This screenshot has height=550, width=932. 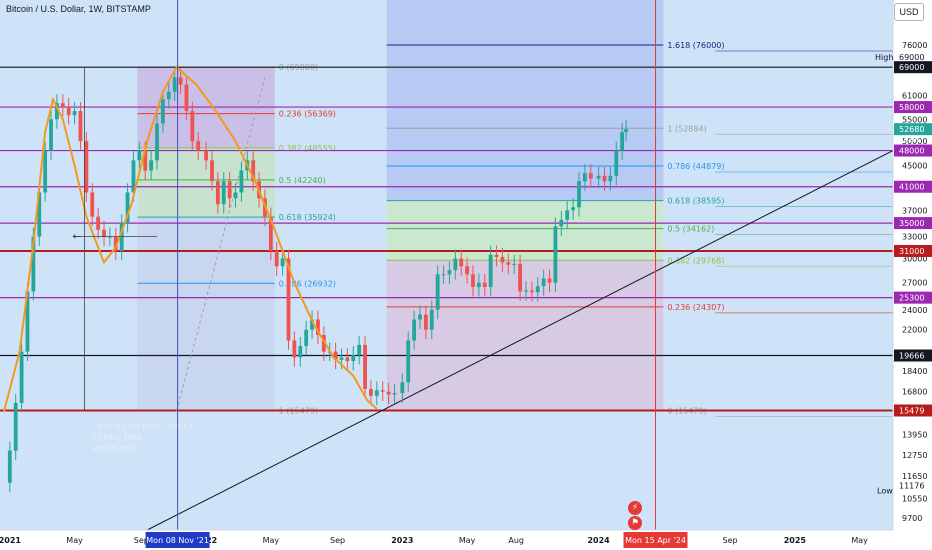 I want to click on countdown-label: 6d 9h, so click(x=909, y=140).